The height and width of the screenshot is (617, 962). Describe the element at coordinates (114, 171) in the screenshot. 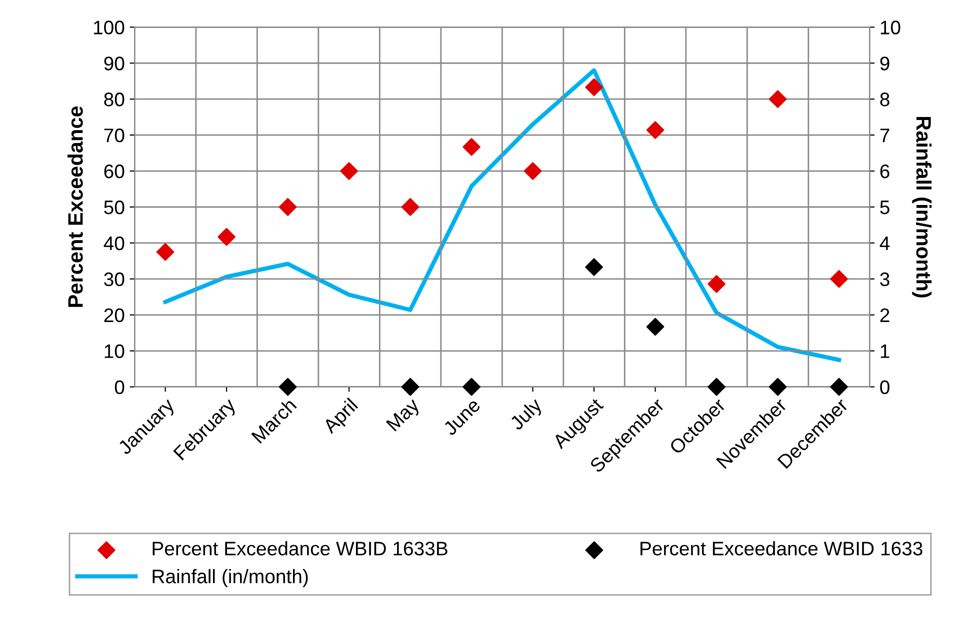

I see `y-tick-label: 60` at that location.